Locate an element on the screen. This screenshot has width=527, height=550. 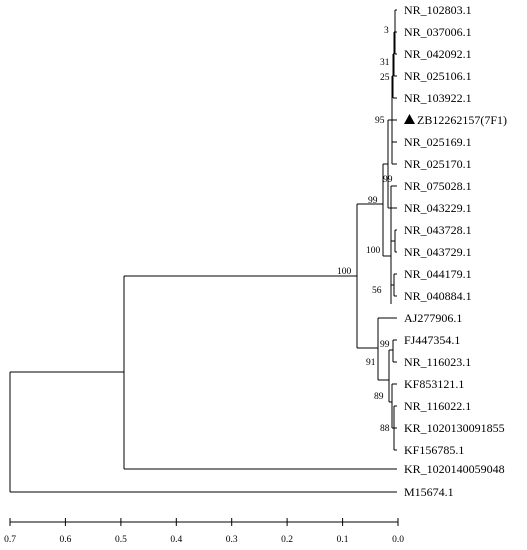
leaf-label: NR_040884.1 is located at coordinates (438, 296).